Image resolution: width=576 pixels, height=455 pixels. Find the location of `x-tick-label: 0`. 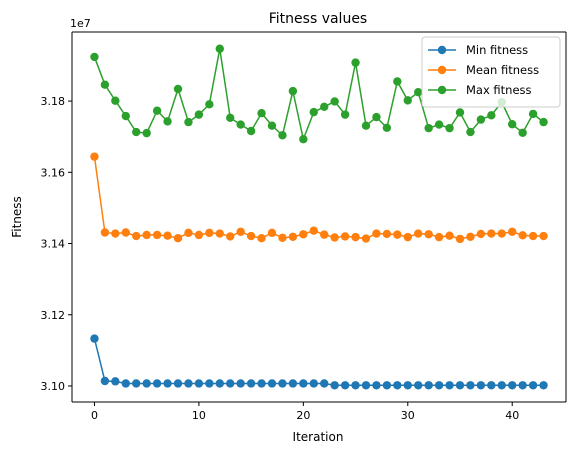

x-tick-label: 0 is located at coordinates (94, 415).